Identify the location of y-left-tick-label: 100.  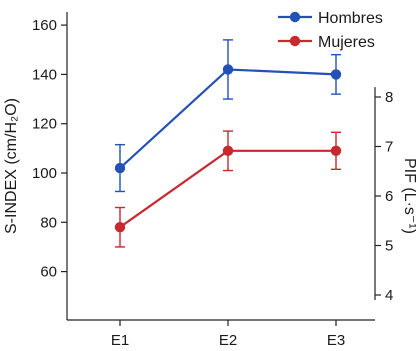
(44, 173).